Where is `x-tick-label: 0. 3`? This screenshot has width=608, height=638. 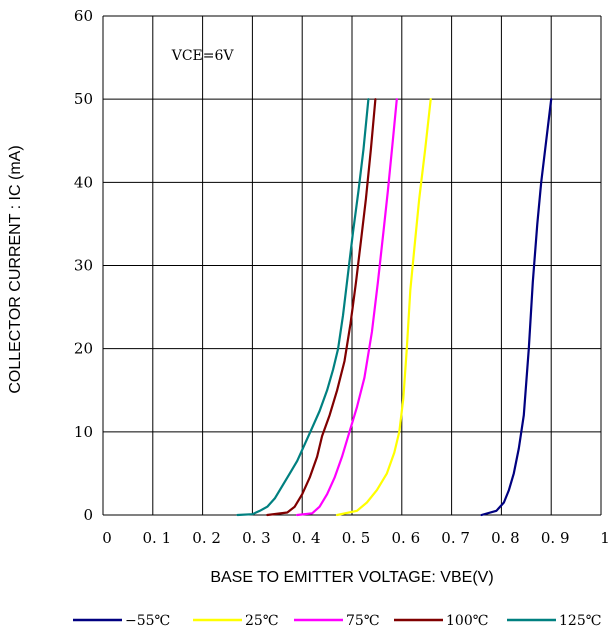
x-tick-label: 0. 3 is located at coordinates (256, 538).